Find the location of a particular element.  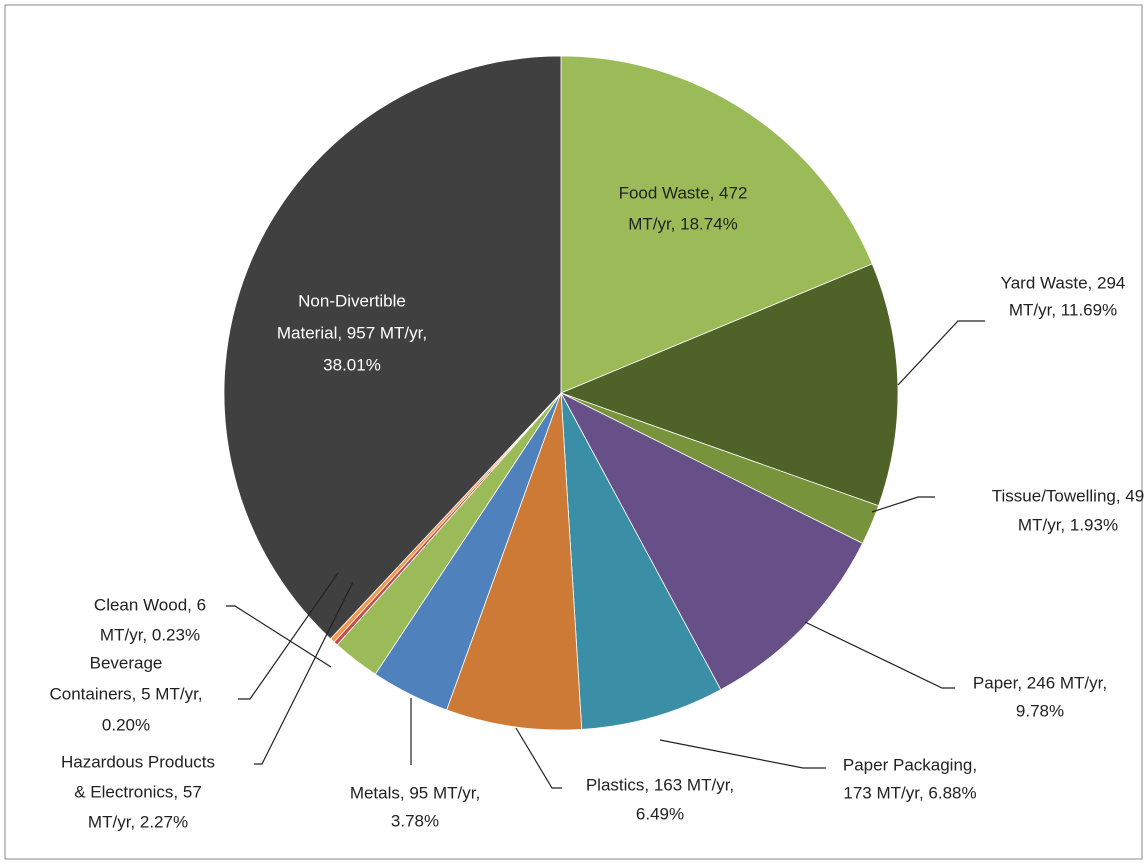

data-label: 6.49% is located at coordinates (660, 813).